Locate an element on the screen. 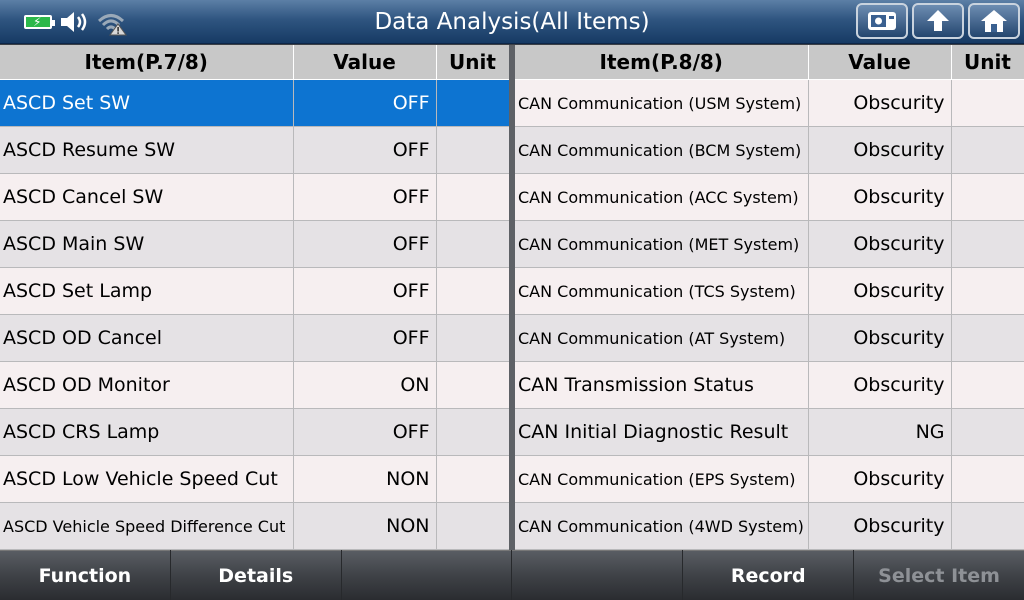  table-row: ASCD OD Cancel OFF is located at coordinates (255, 338).